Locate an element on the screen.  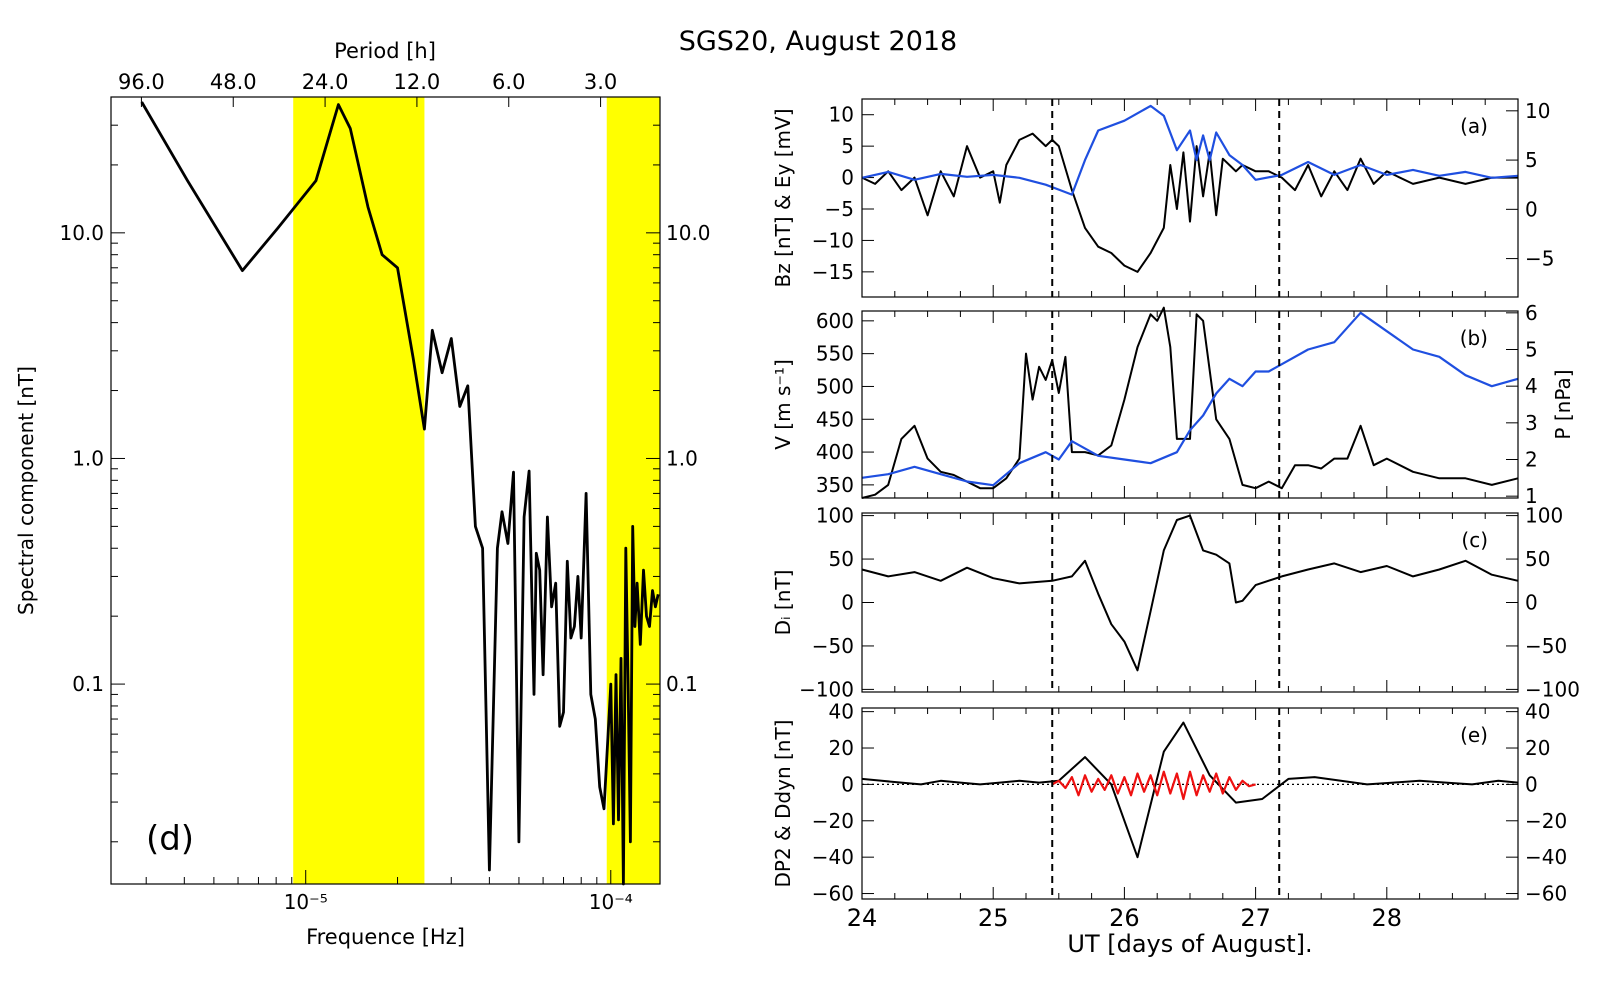
x-tick-label: 27 is located at coordinates (1255, 918).